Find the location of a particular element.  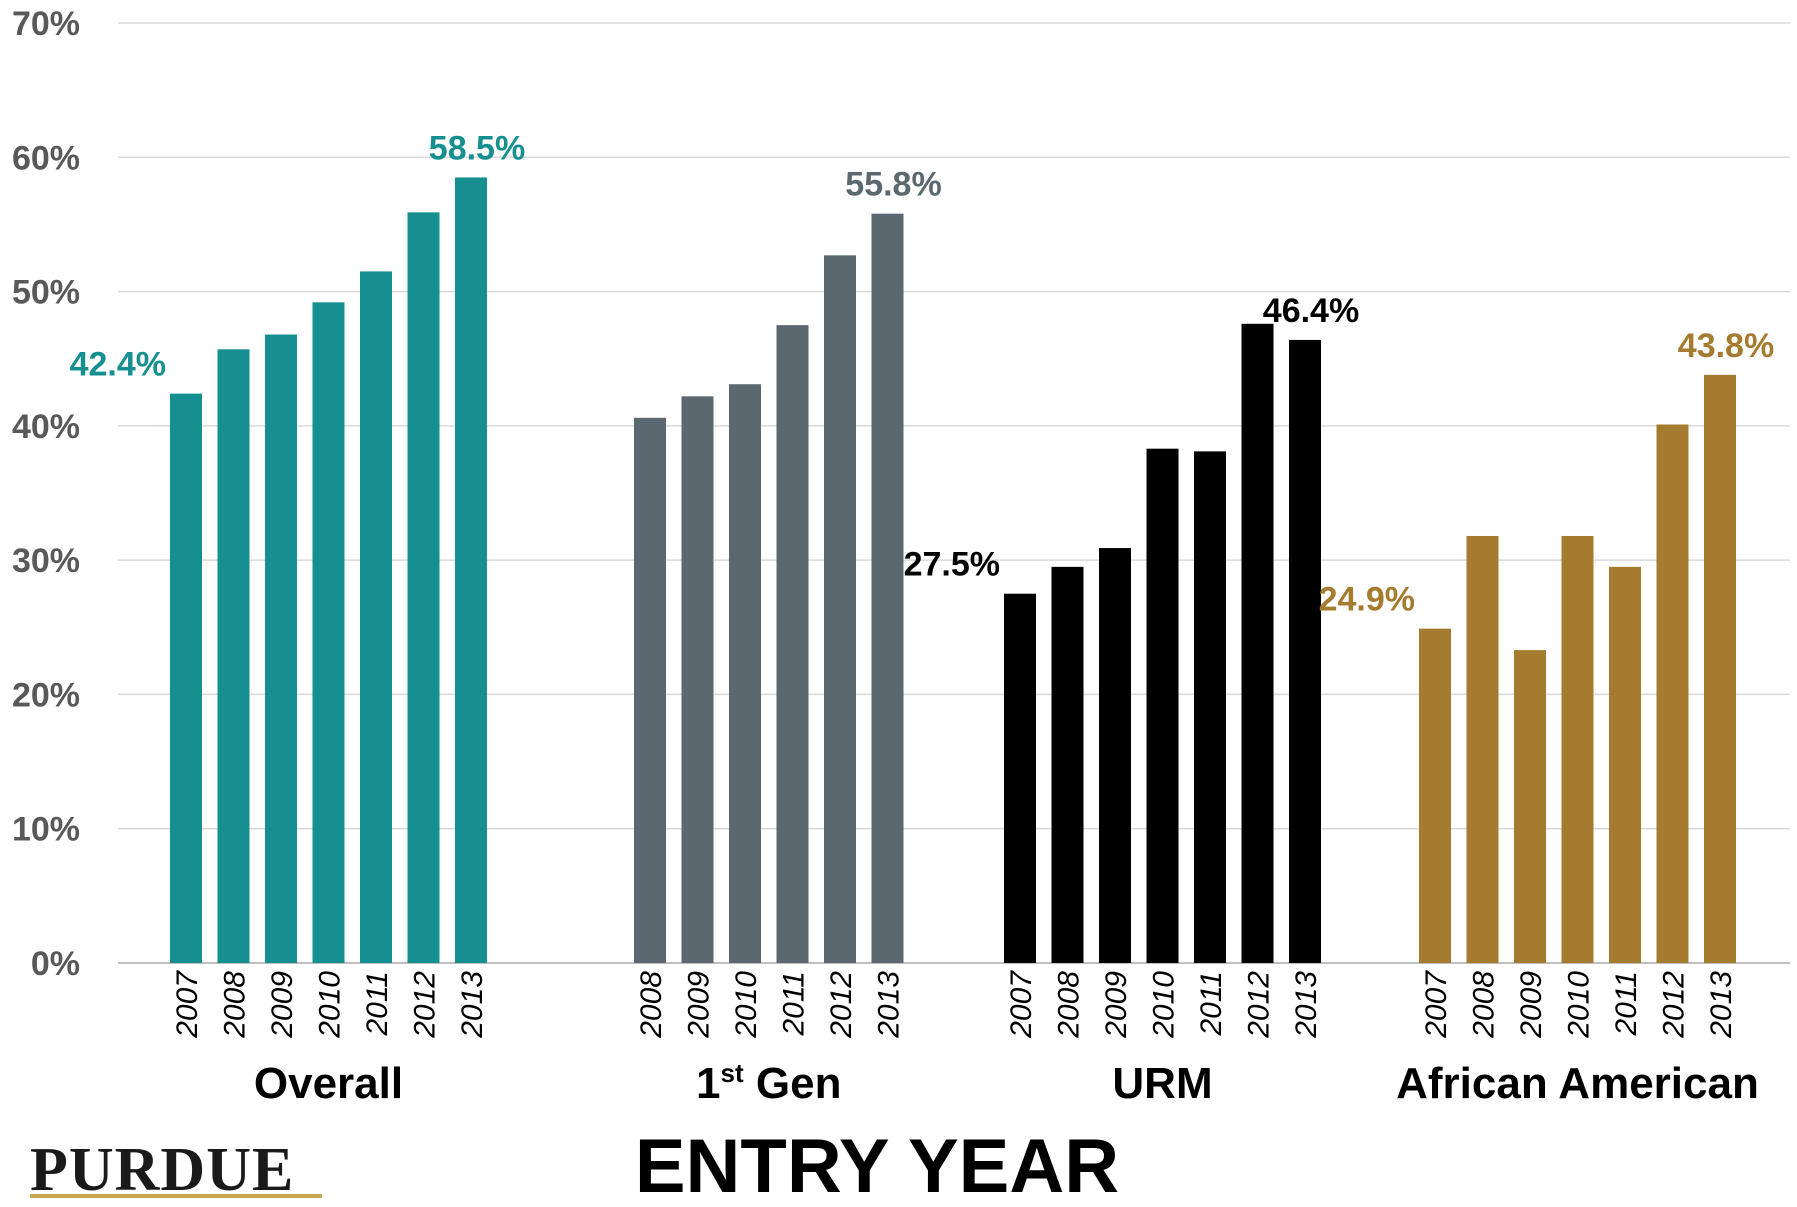

y-axis-ticks: 0% 10% 20% 30% 40% 50% 60% 70% is located at coordinates (46, 494).